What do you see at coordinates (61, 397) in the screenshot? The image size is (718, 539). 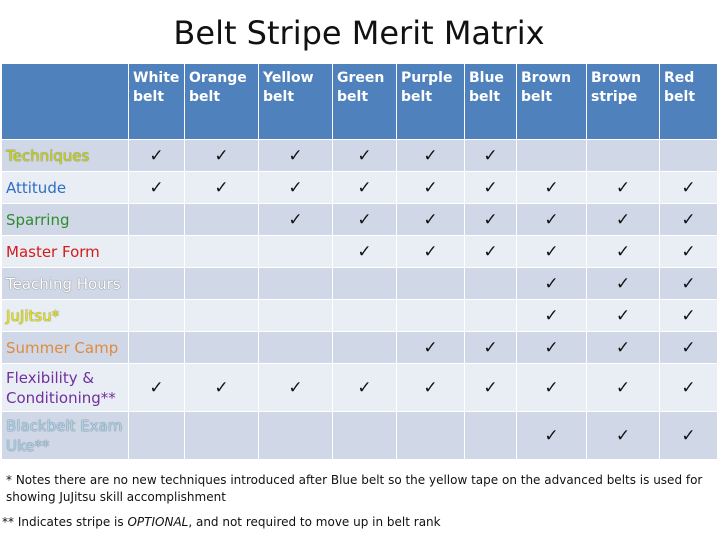 I see `row-label-line2: Conditioning**` at bounding box center [61, 397].